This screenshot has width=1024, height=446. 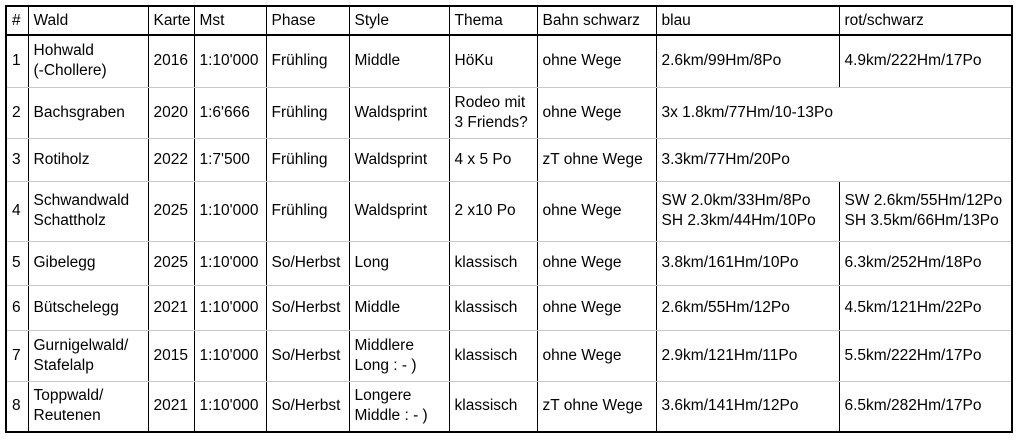 What do you see at coordinates (399, 406) in the screenshot?
I see `cell-style: Longere Middle : - )` at bounding box center [399, 406].